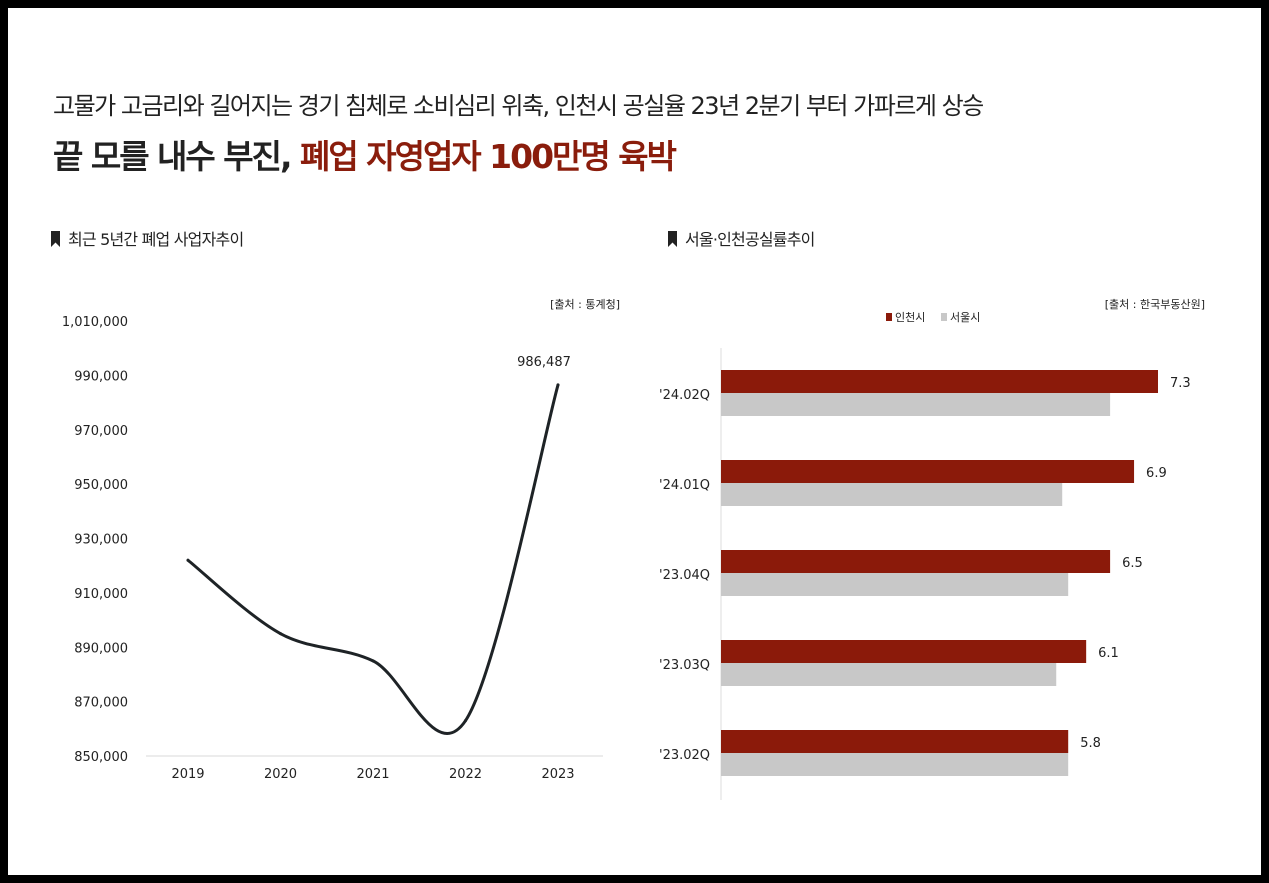 Image resolution: width=1269 pixels, height=883 pixels. Describe the element at coordinates (177, 156) in the screenshot. I see `headline-part1: 끝 모를 내수 부진,` at that location.